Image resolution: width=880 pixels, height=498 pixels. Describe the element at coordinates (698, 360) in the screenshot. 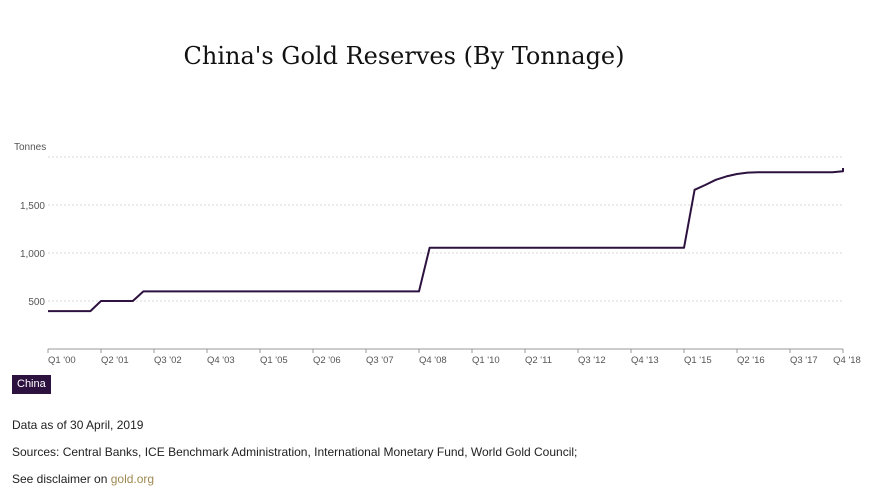

I see `x-tick-label: Q1 '15` at that location.